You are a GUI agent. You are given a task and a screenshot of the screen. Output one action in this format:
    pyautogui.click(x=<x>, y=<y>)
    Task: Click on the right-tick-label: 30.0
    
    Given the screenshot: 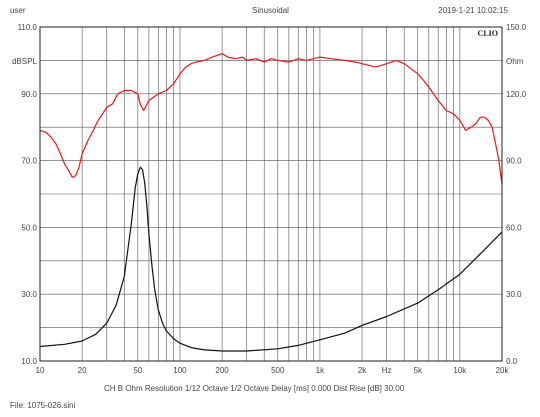 What is the action you would take?
    pyautogui.click(x=514, y=294)
    